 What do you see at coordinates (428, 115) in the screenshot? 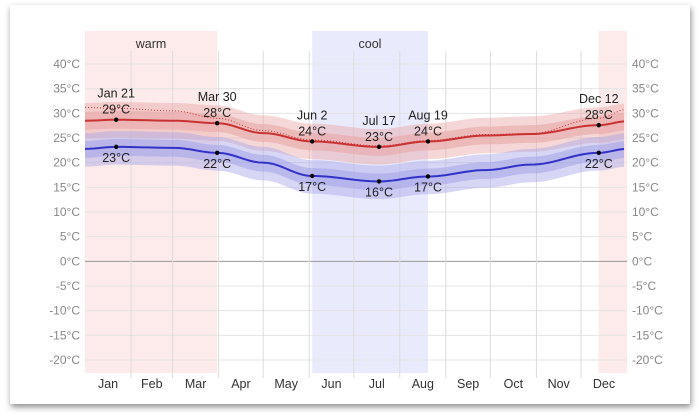
I see `annotation-date: Aug 19` at bounding box center [428, 115].